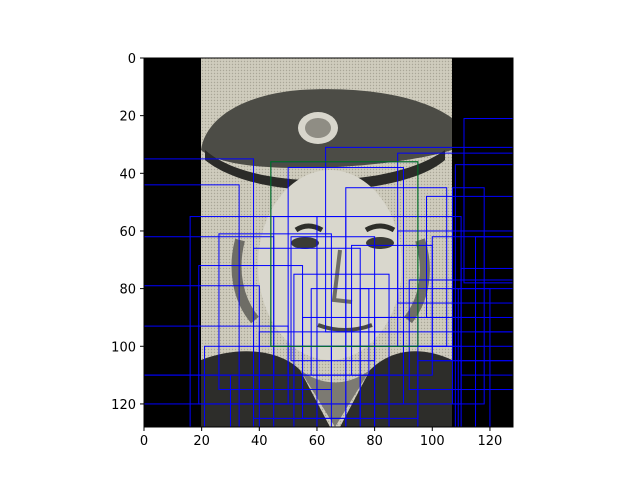 This screenshot has width=640, height=480. What do you see at coordinates (345, 327) in the screenshot?
I see `mouth` at bounding box center [345, 327].